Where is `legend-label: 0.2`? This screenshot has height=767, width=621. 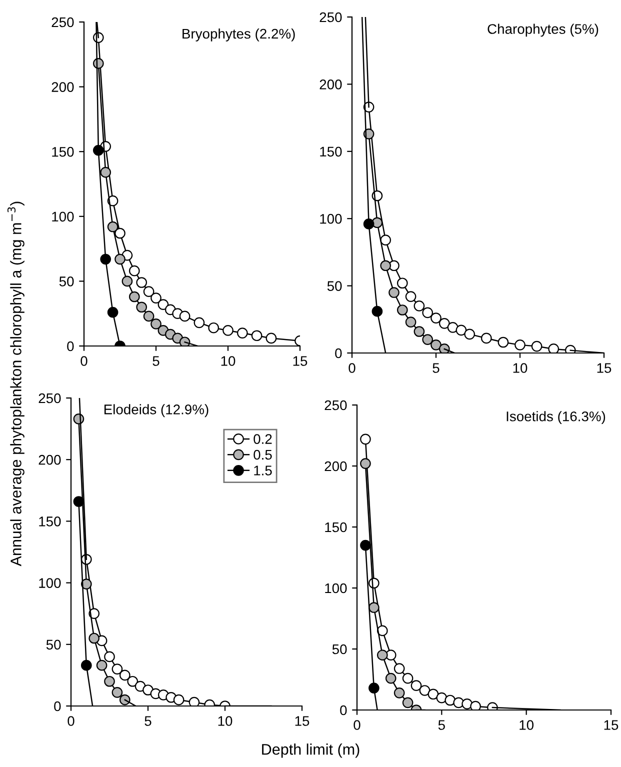
legend-label: 0.2 is located at coordinates (263, 439).